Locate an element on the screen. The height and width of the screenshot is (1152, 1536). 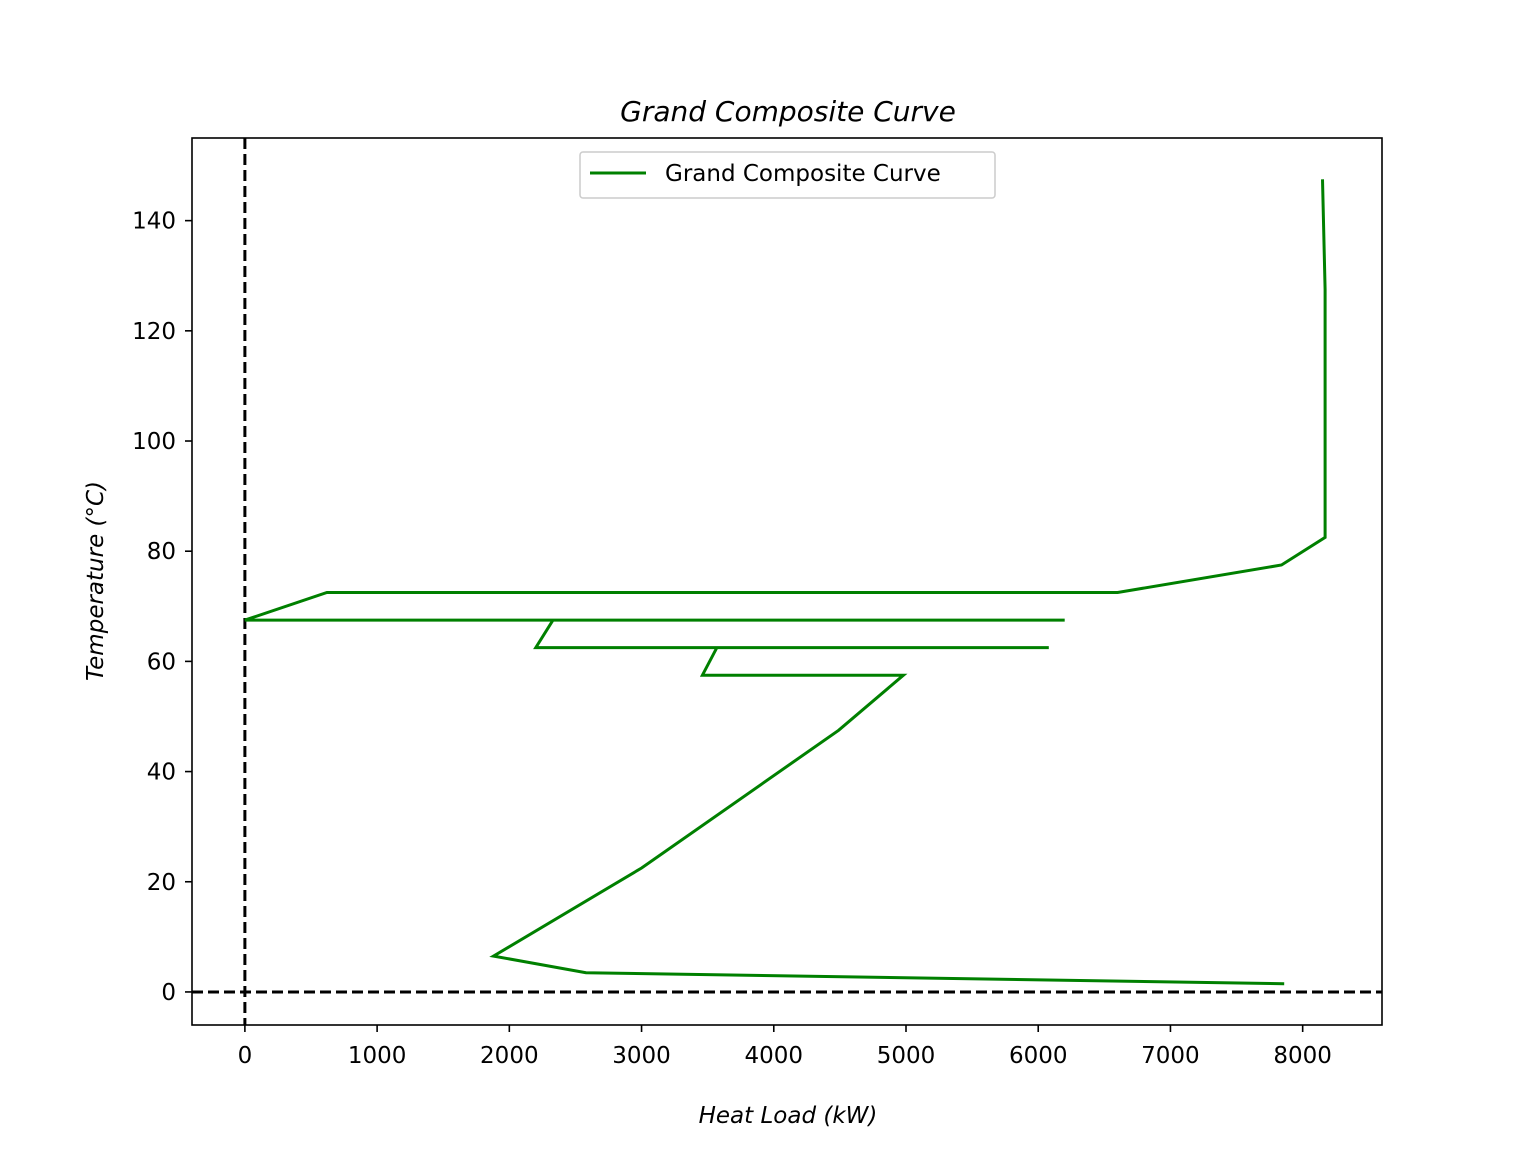
legend-box is located at coordinates (787, 175).